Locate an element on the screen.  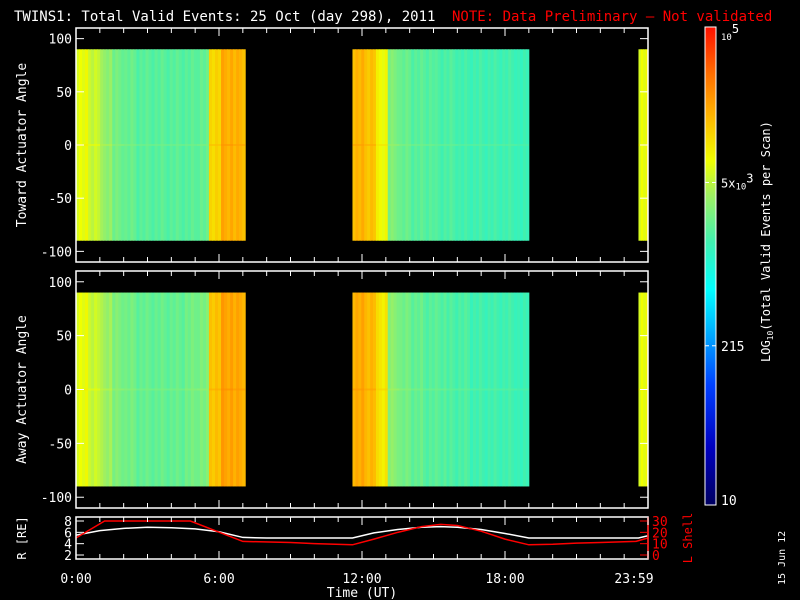
colorbar-tick-label: 215 is located at coordinates (732, 347).